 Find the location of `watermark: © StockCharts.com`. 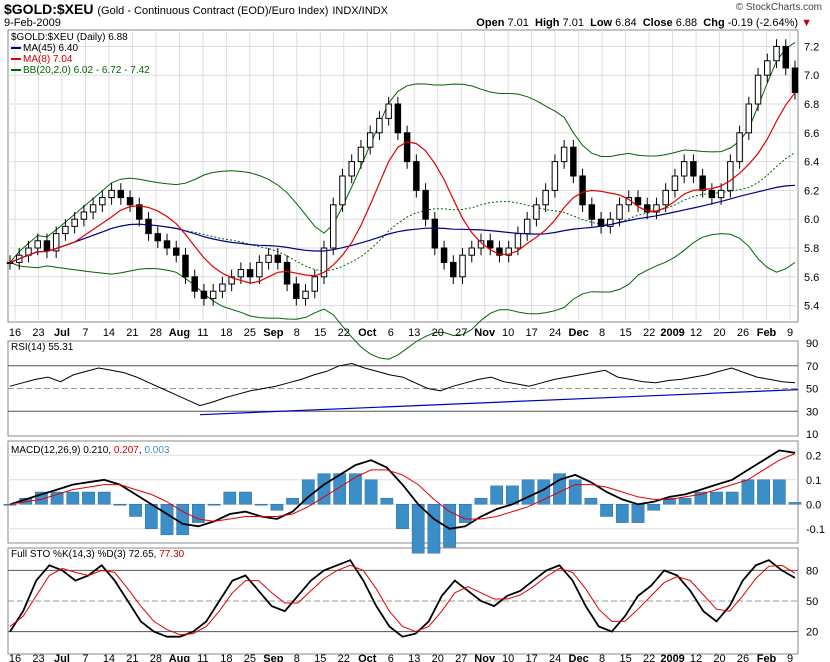

watermark: © StockCharts.com is located at coordinates (778, 7).